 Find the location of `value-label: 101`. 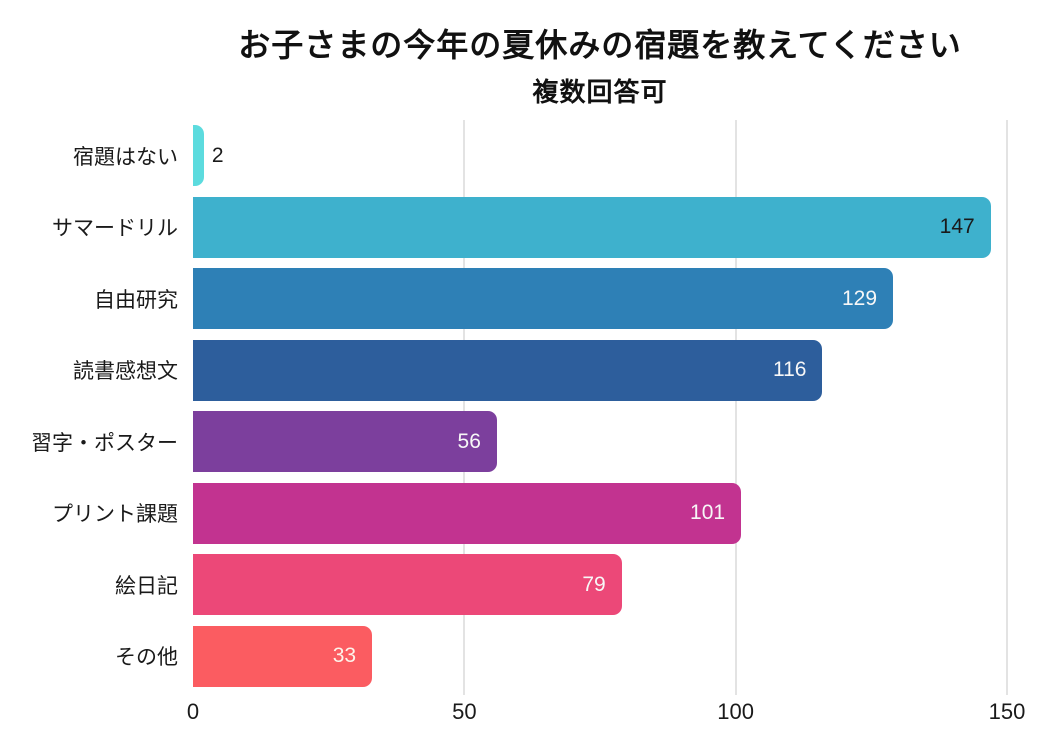

value-label: 101 is located at coordinates (708, 513).